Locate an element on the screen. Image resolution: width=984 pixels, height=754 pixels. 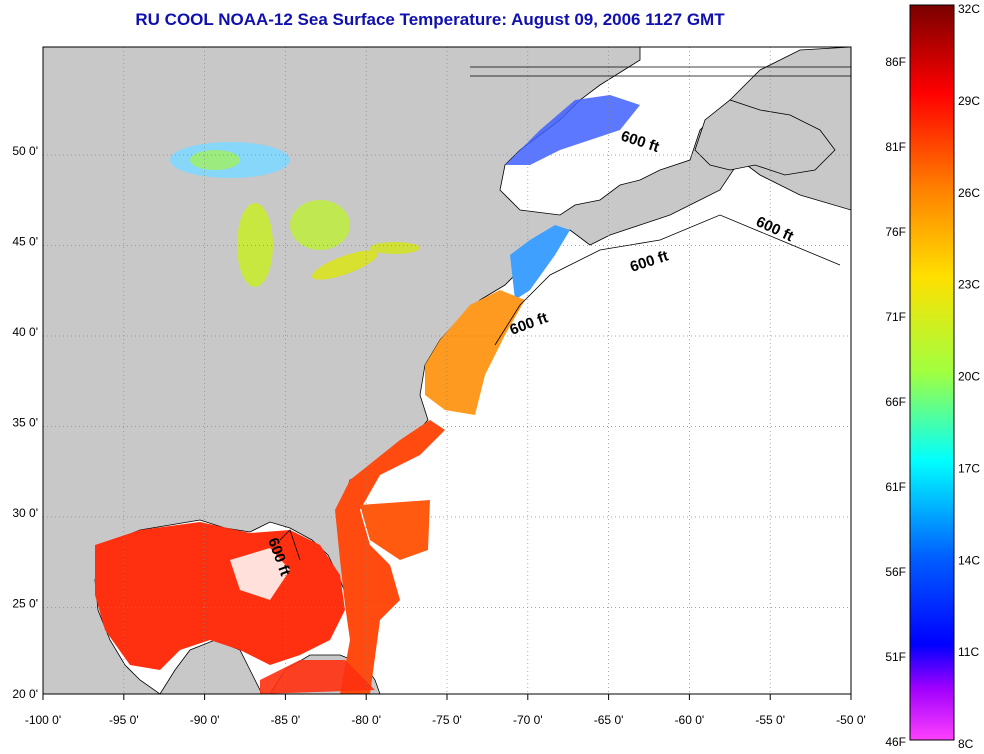
sst-caribbean is located at coordinates (317, 677).